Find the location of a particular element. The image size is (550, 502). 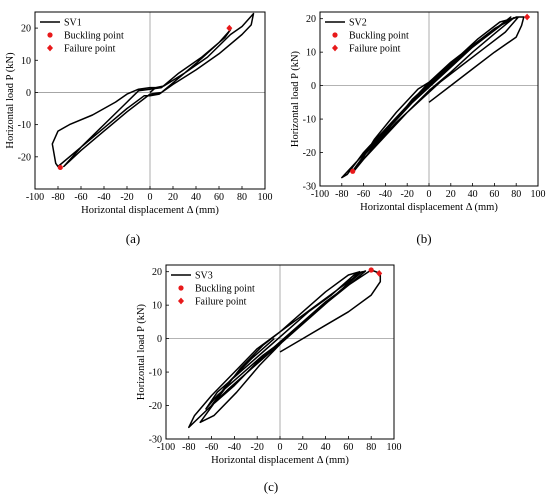

legend: SV3 Buckling point Failure point is located at coordinates (213, 289).